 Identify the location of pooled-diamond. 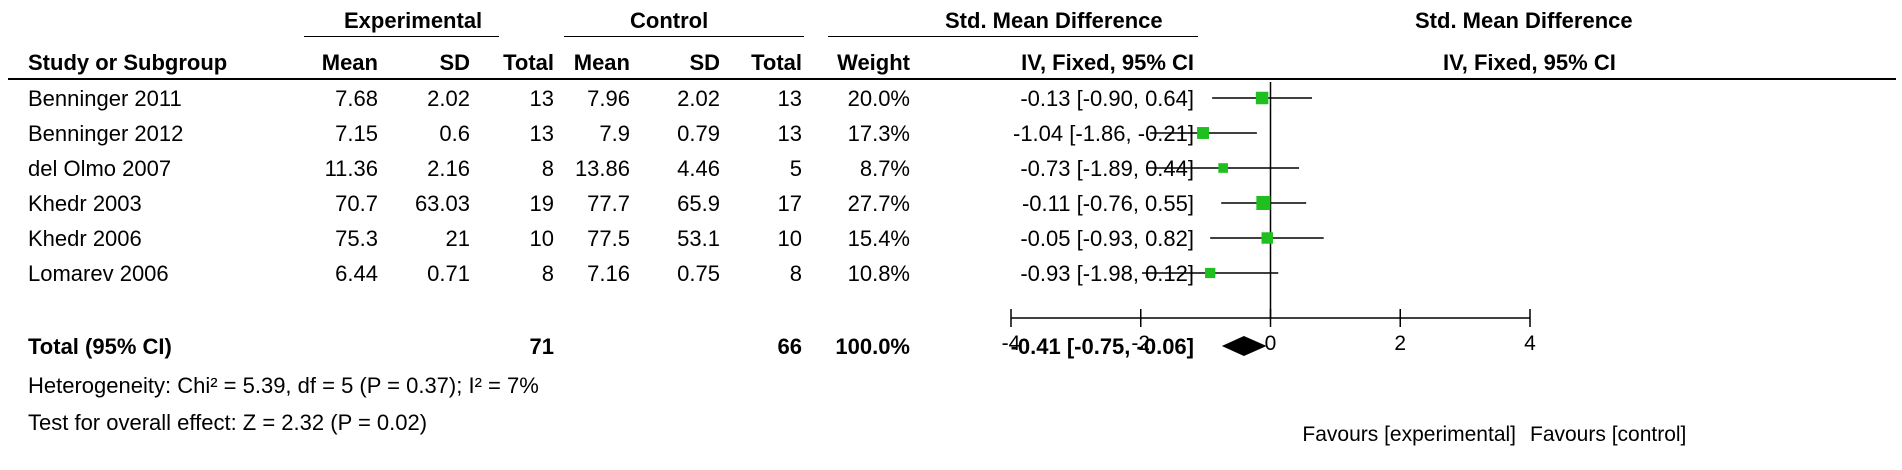
(1244, 346).